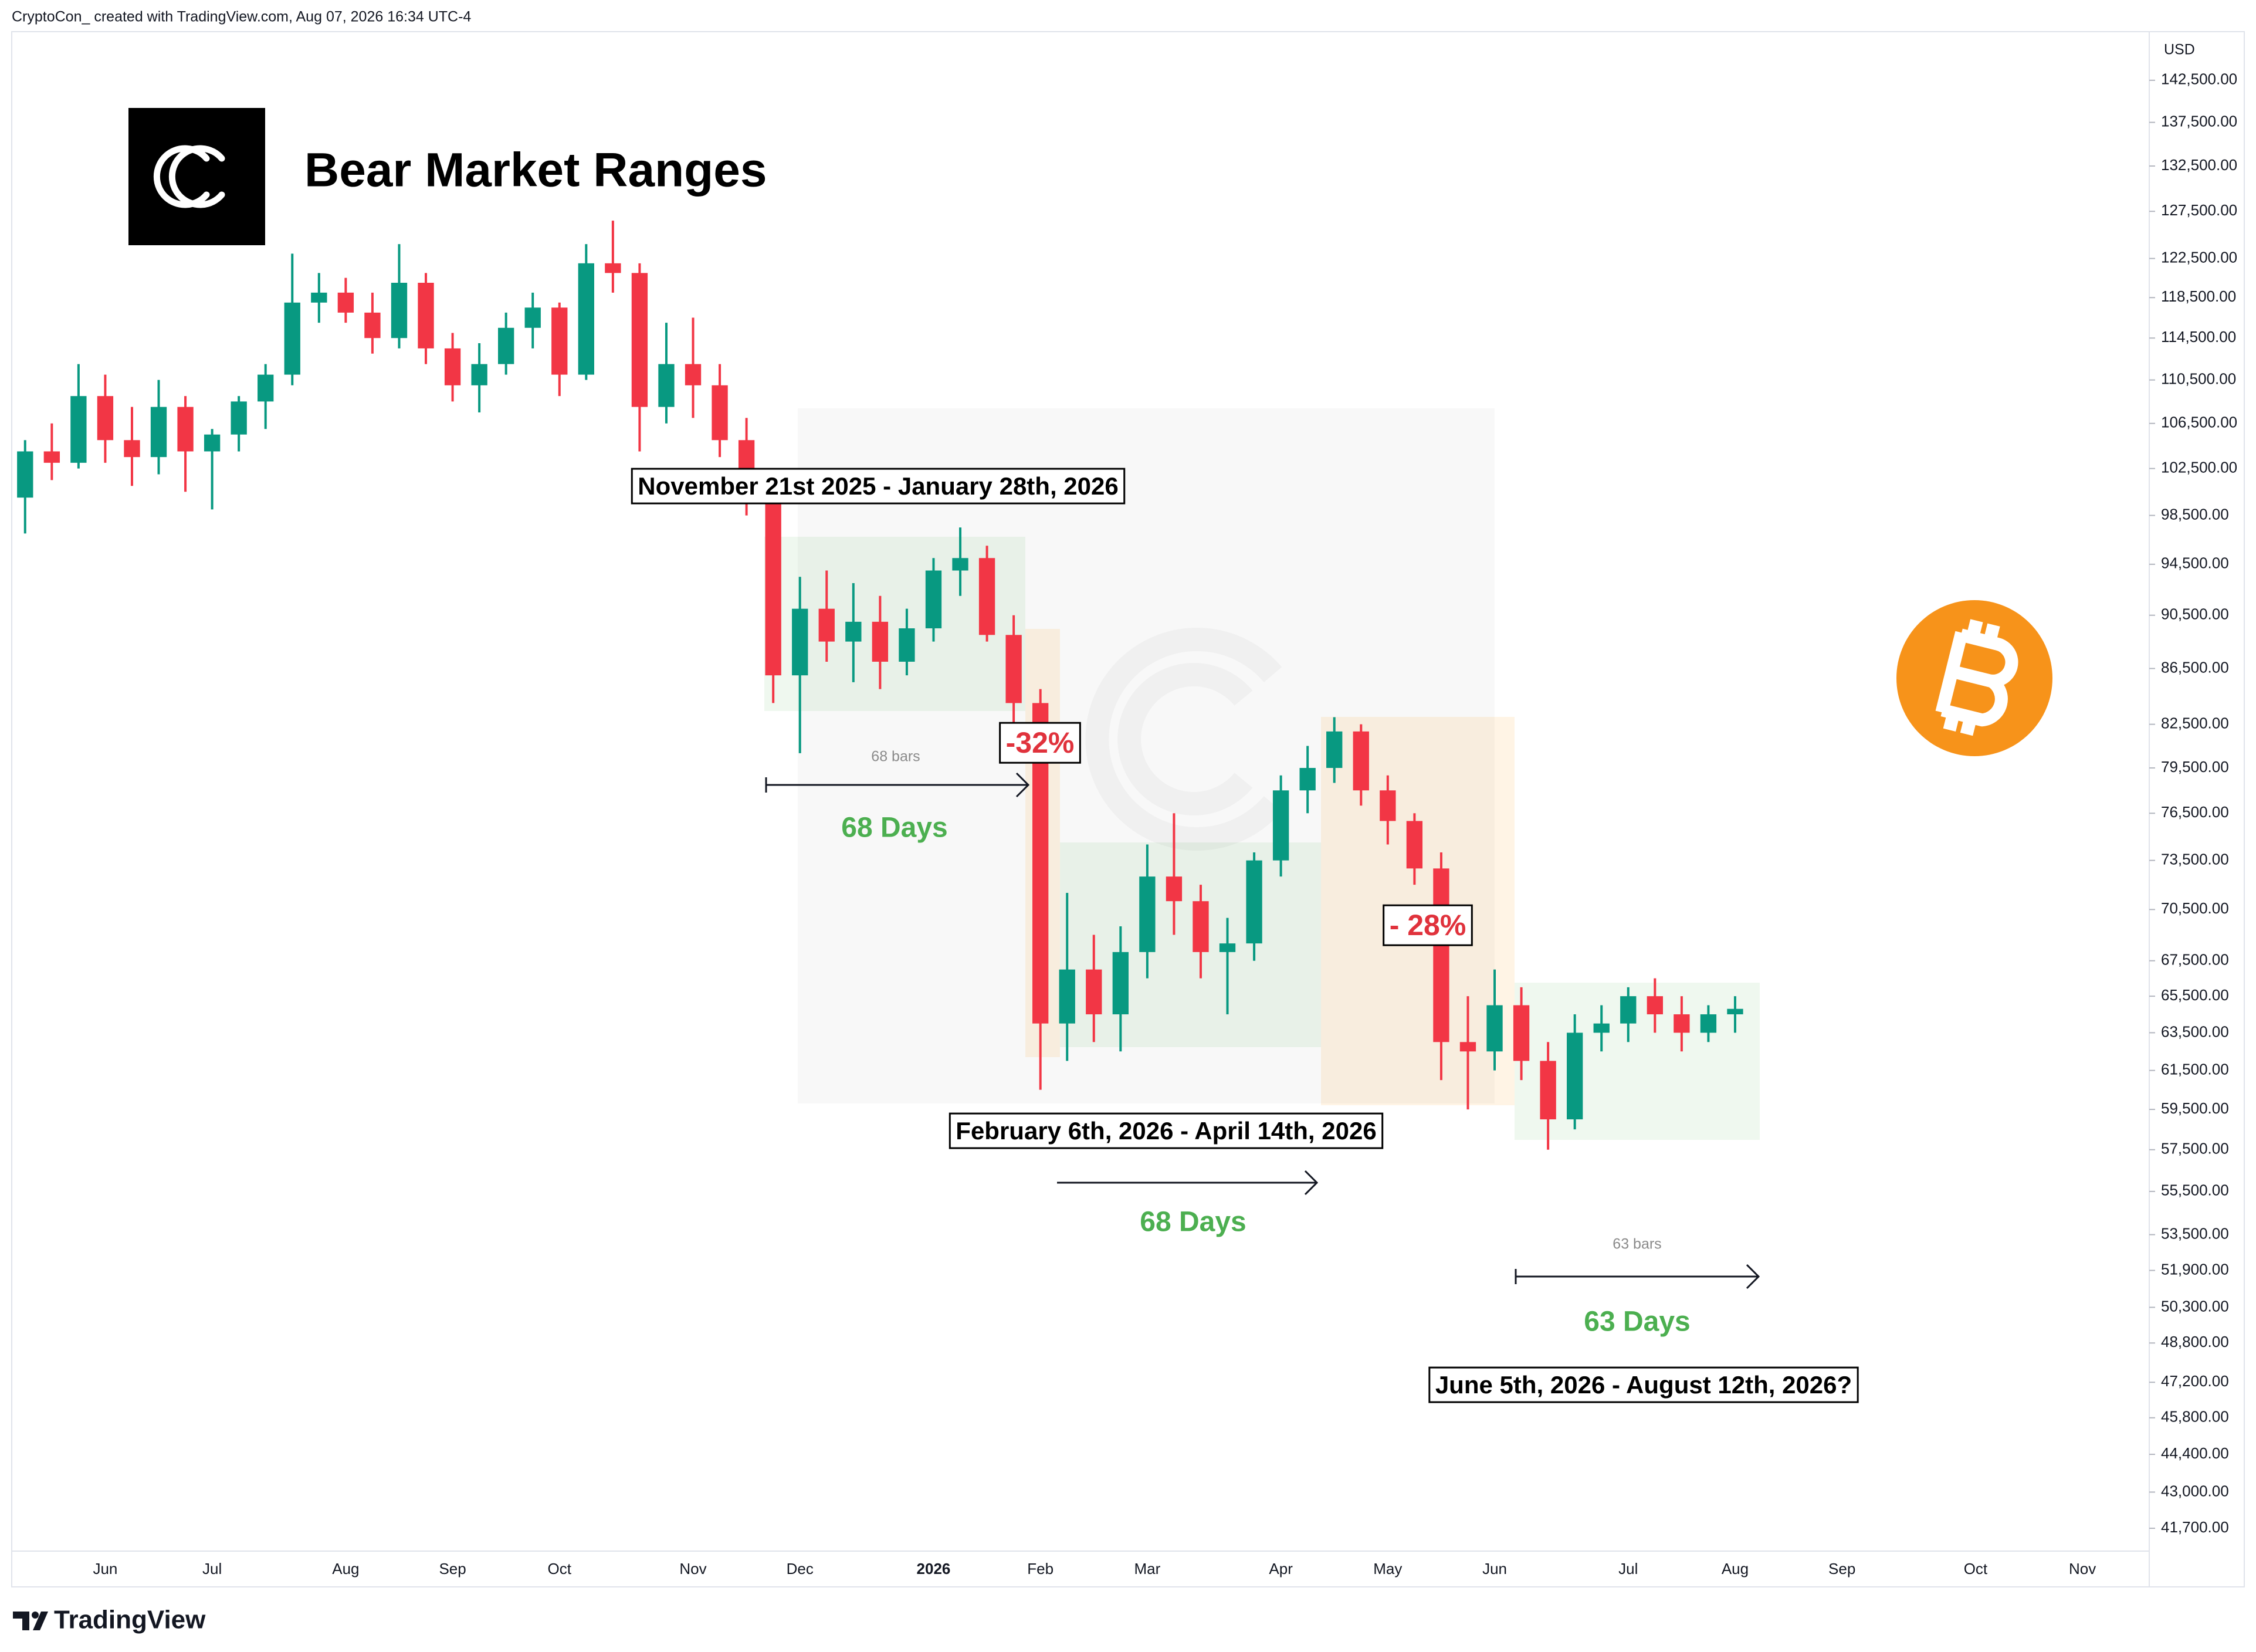 This screenshot has width=2256, height=1652. Describe the element at coordinates (2195, 859) in the screenshot. I see `y-tick-label: 73,500.00` at that location.